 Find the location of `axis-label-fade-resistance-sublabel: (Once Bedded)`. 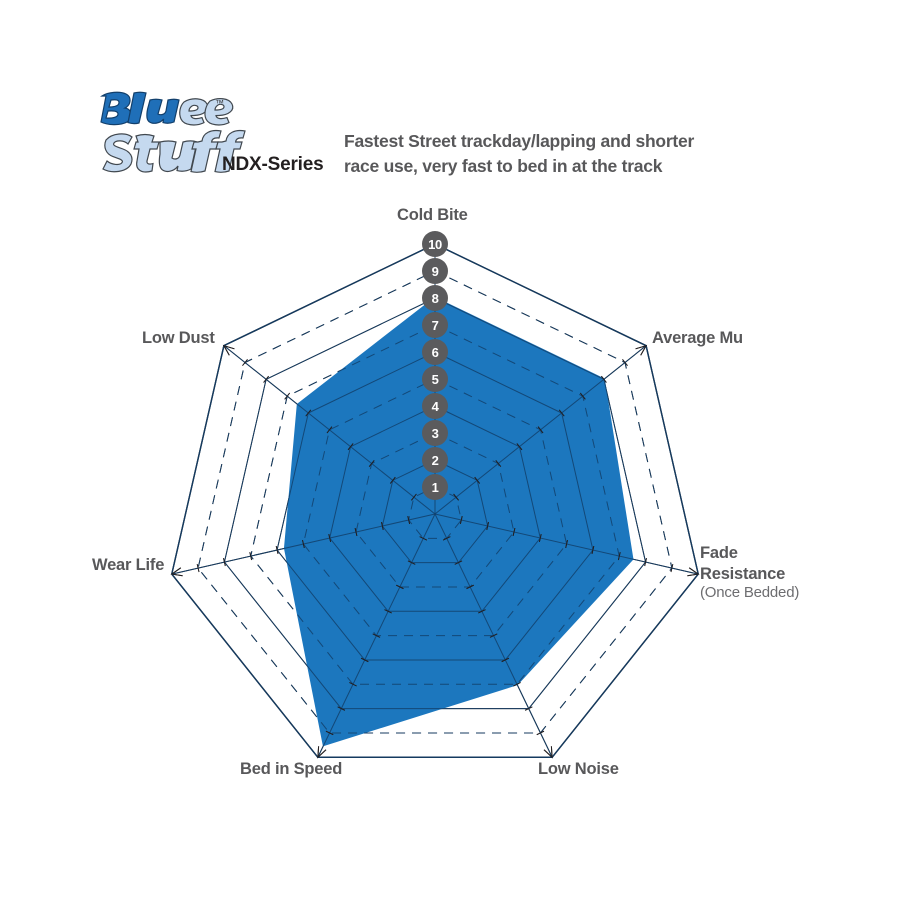

axis-label-fade-resistance-sublabel: (Once Bedded) is located at coordinates (750, 593).